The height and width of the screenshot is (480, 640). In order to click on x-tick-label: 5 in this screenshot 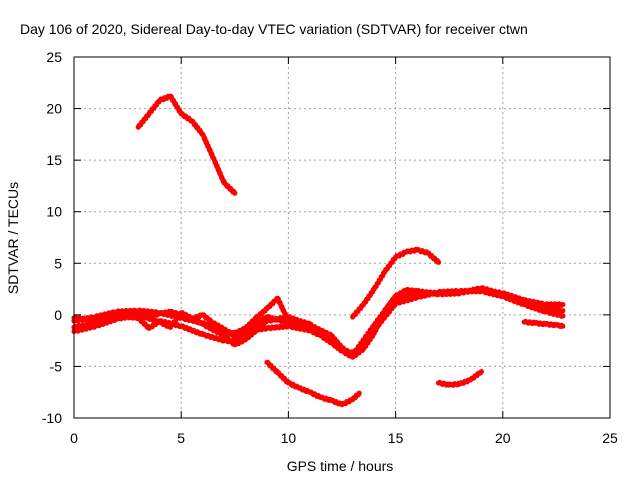, I will do `click(181, 438)`.